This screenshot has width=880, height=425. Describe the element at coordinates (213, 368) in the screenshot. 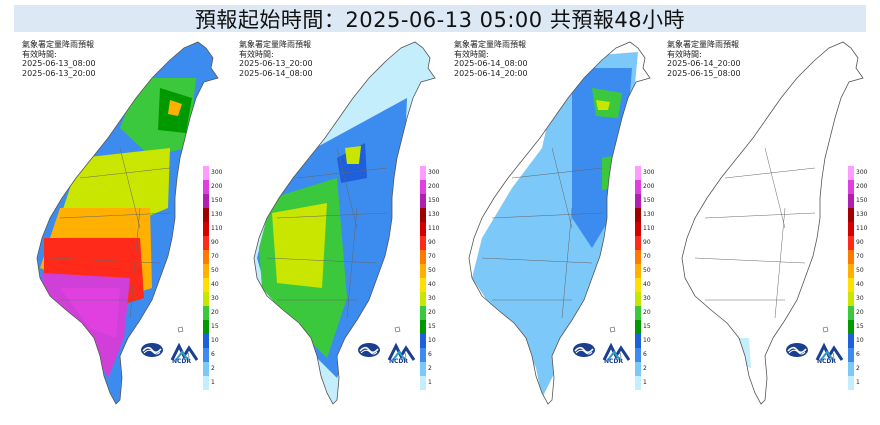

I see `scale-label: 2` at that location.